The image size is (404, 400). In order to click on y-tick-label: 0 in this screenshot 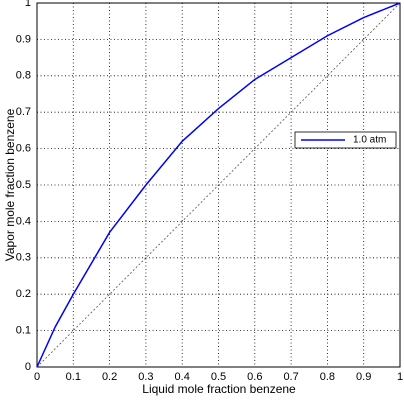, I will do `click(28, 367)`.